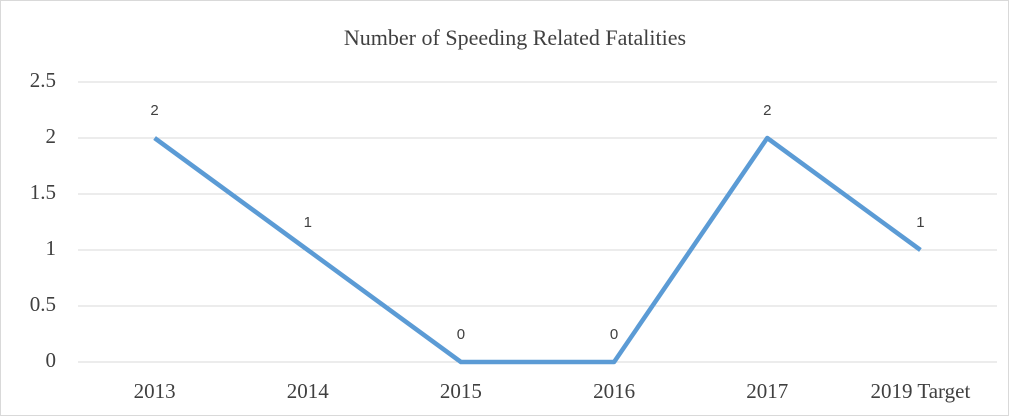 The height and width of the screenshot is (417, 1010). I want to click on y-tick-label: 2, so click(51, 136).